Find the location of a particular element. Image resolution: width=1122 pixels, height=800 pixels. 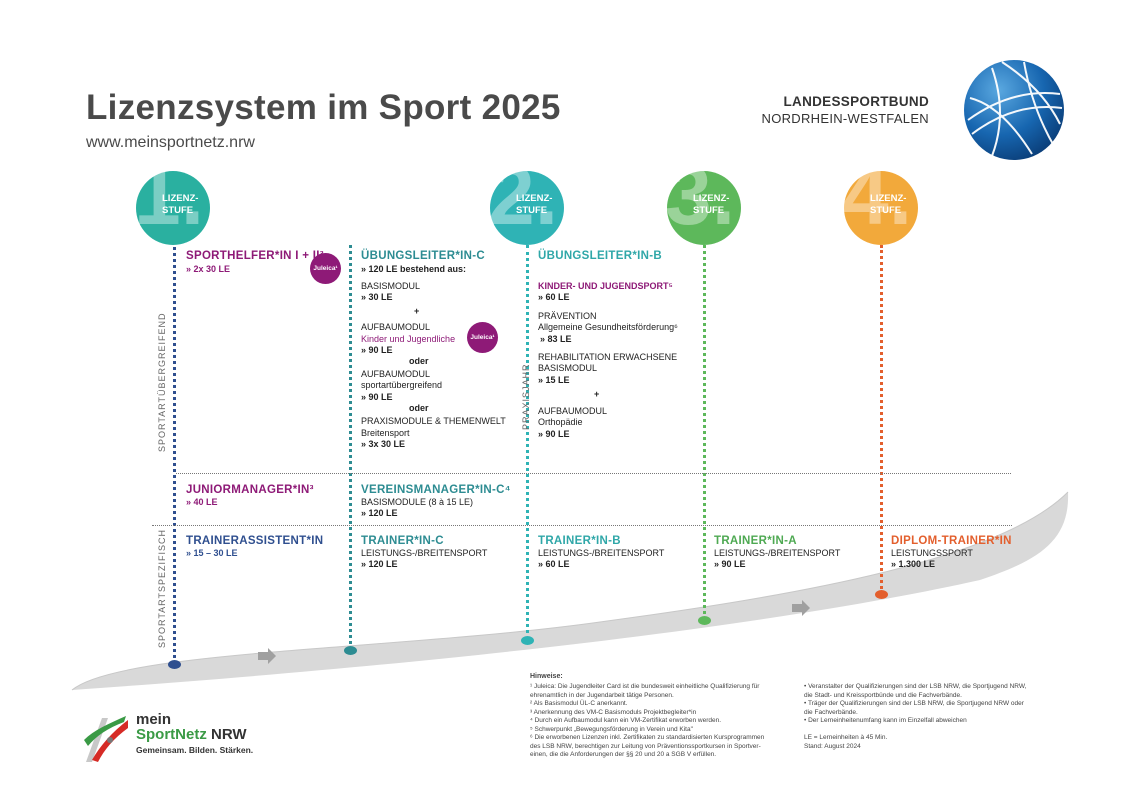

reha-le: » 15 LE is located at coordinates (554, 380).